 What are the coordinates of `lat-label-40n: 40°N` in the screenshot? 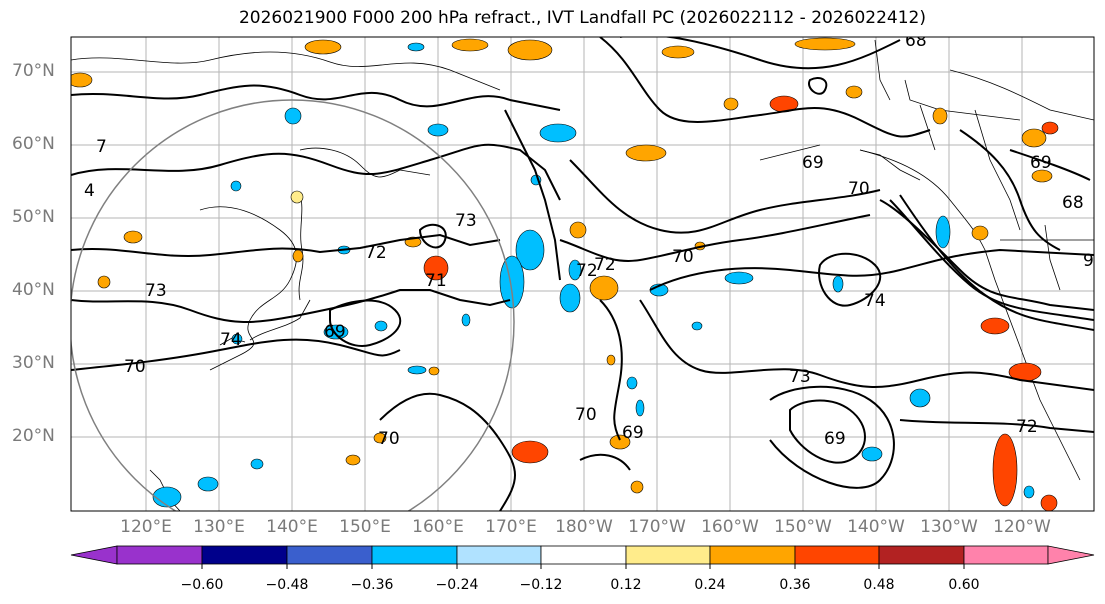 It's located at (33, 290).